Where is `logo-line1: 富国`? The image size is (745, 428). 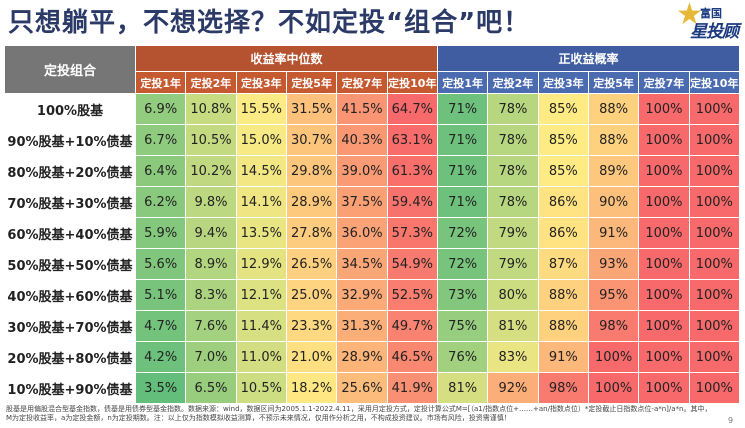
logo-line1: 富国 is located at coordinates (711, 13).